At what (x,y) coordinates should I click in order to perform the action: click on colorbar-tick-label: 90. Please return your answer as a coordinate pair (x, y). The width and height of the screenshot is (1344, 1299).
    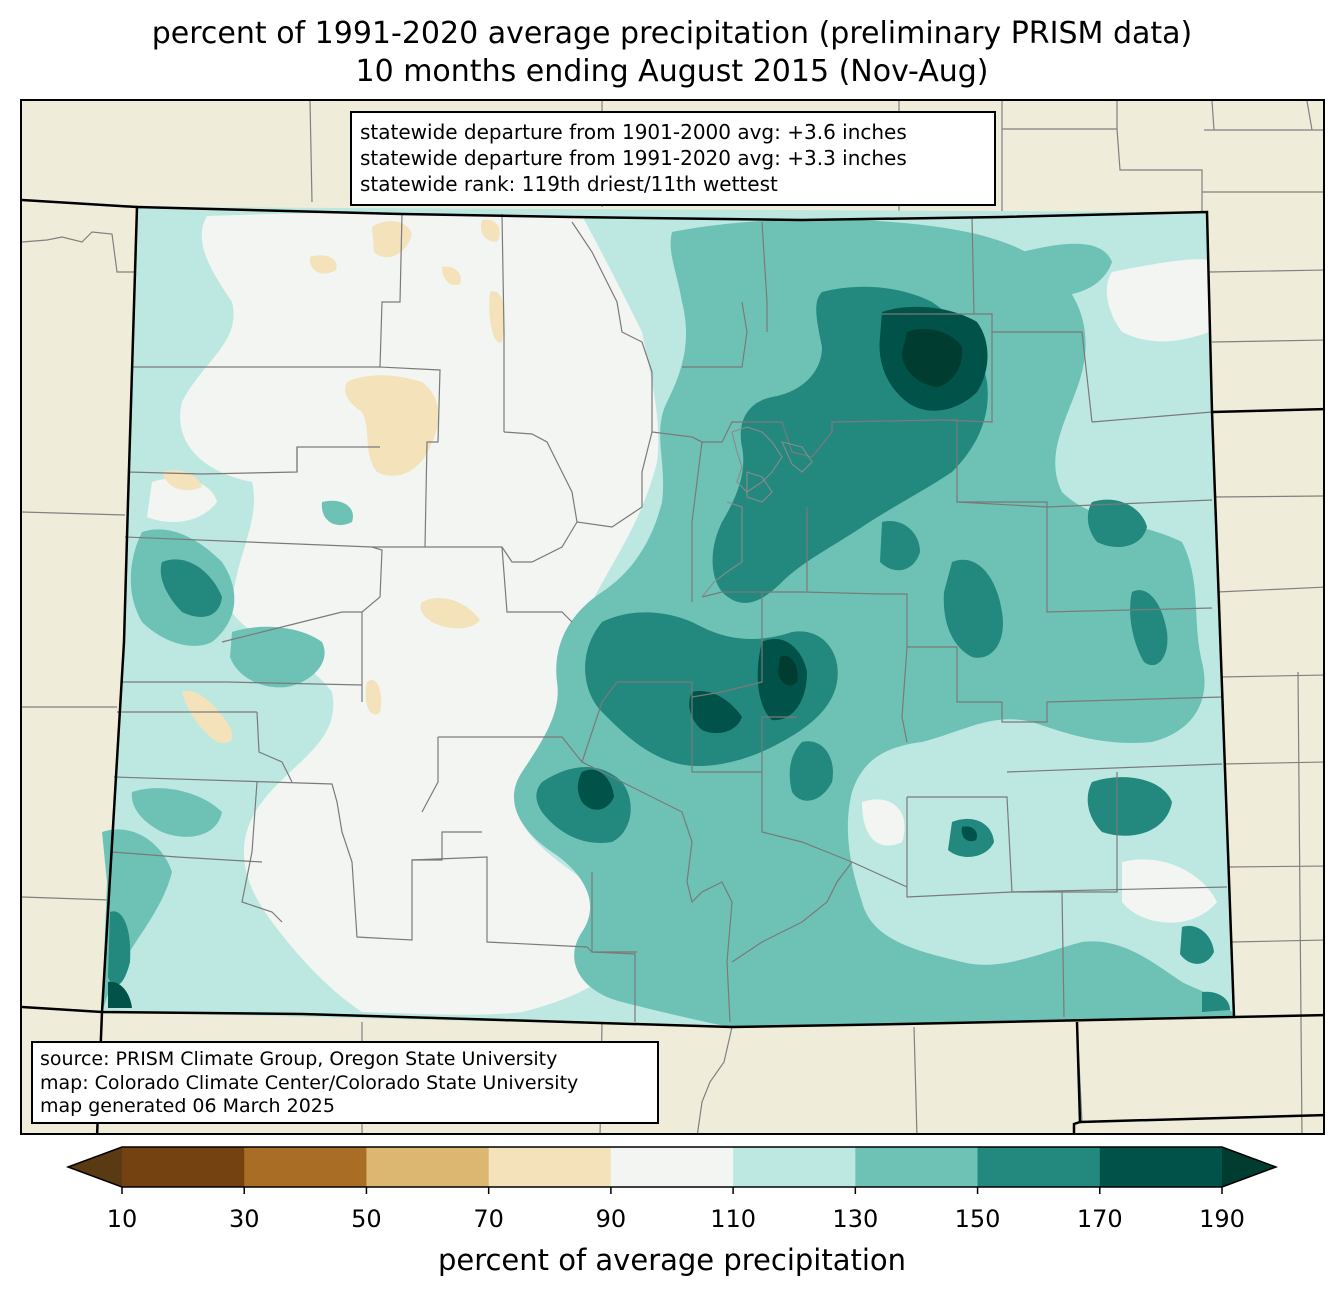
    Looking at the image, I should click on (611, 1219).